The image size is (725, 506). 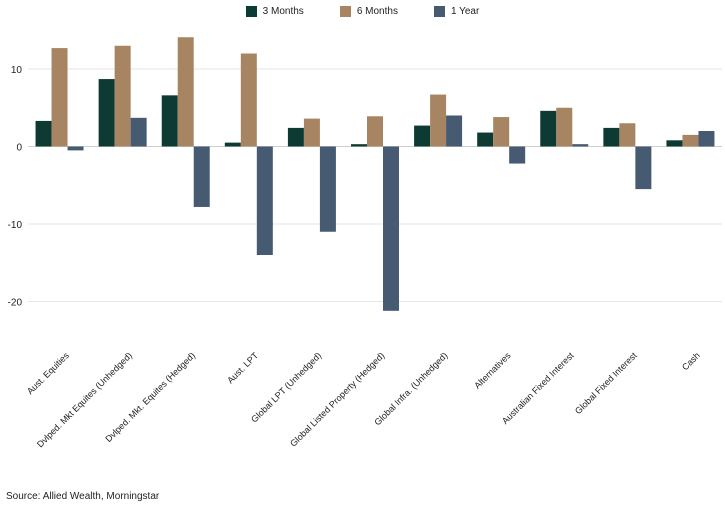 I want to click on legend-item-6-months: 6 Months, so click(x=368, y=11).